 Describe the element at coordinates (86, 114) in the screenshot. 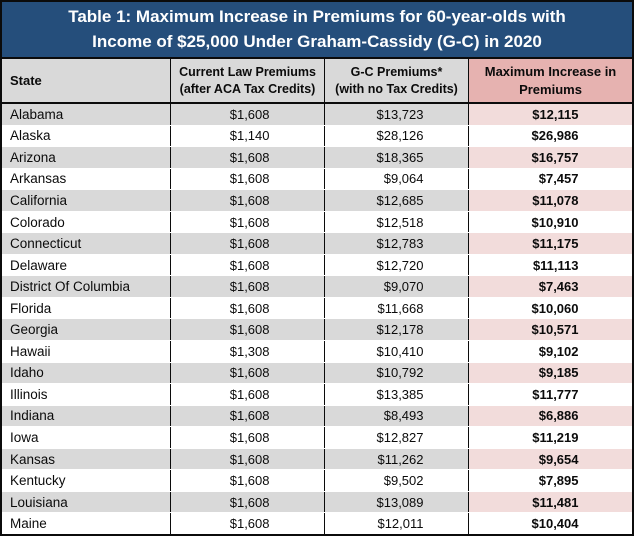

I see `state-cell: Alabama` at that location.